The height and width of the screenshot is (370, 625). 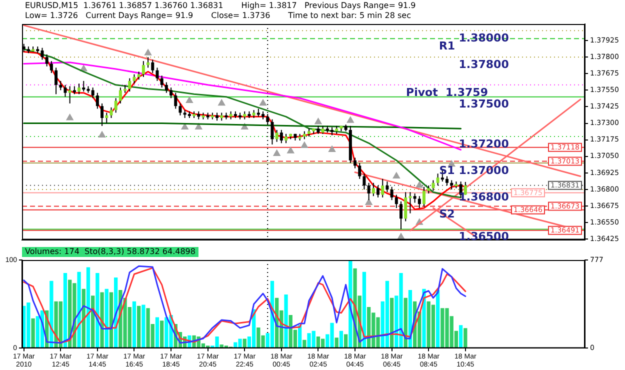 I want to click on text: High= 1.3817 Previous Days Range= 91.9, so click(x=328, y=5).